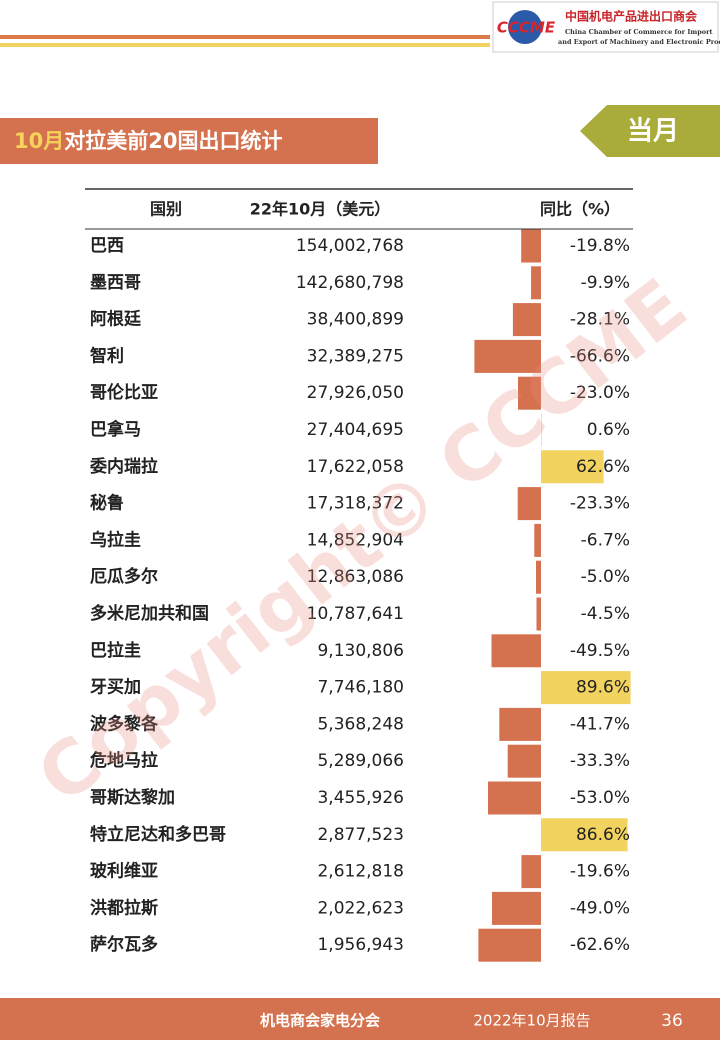  Describe the element at coordinates (603, 835) in the screenshot. I see `yoy-label: 86.6%` at that location.